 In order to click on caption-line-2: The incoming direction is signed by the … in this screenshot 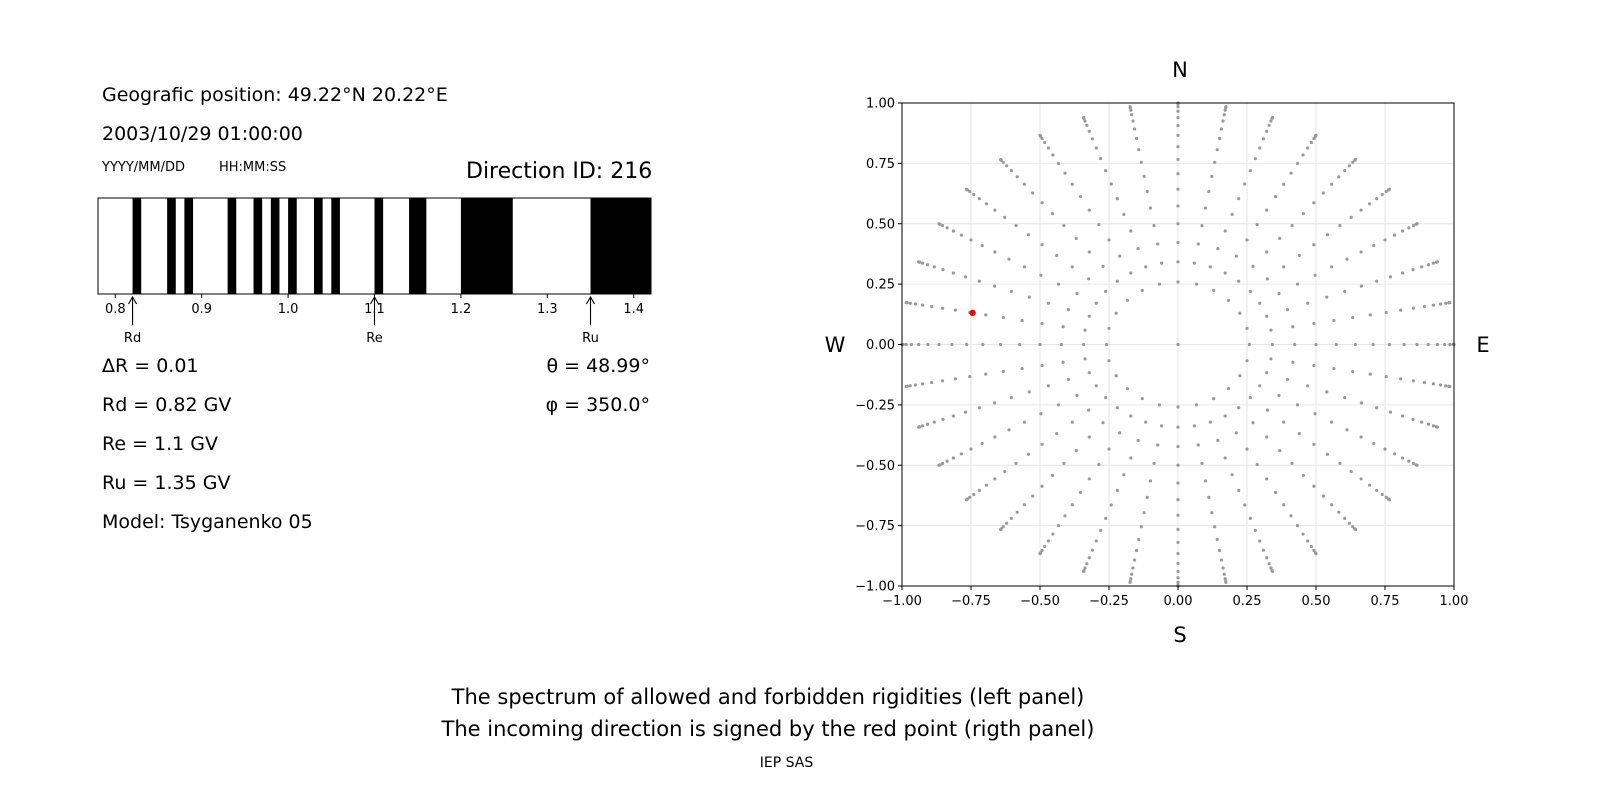, I will do `click(768, 729)`.